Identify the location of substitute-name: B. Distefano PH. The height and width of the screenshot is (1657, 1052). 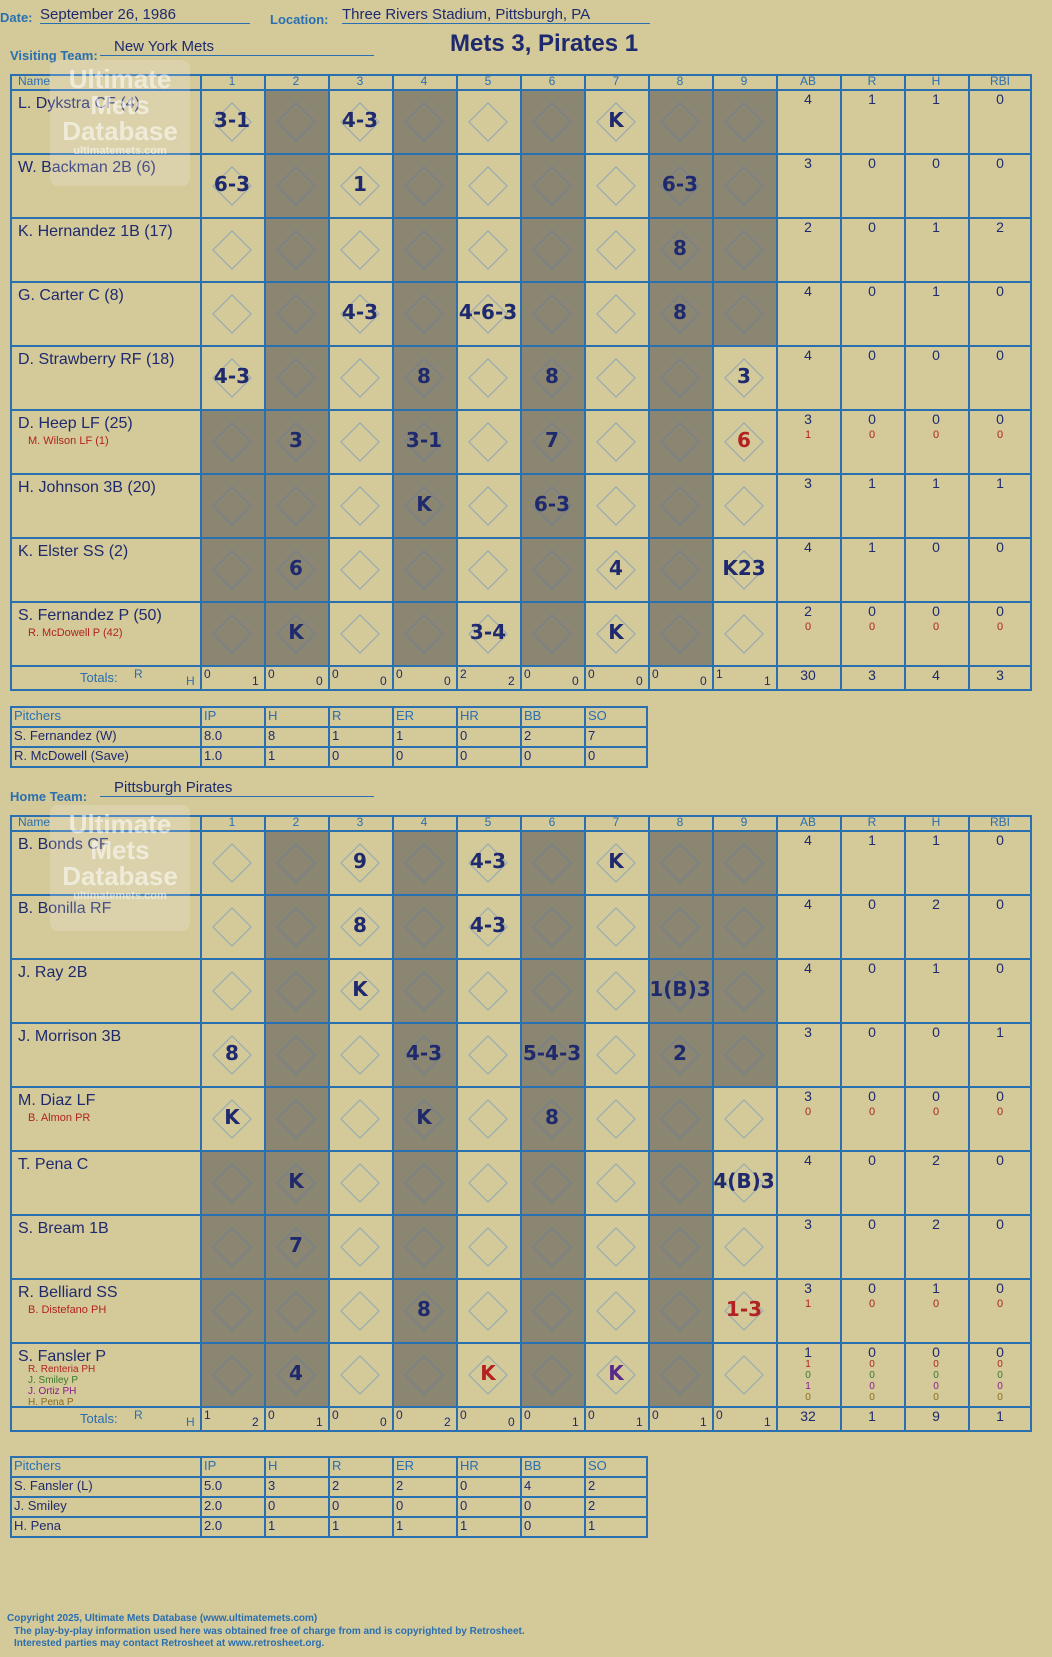
(67, 1310).